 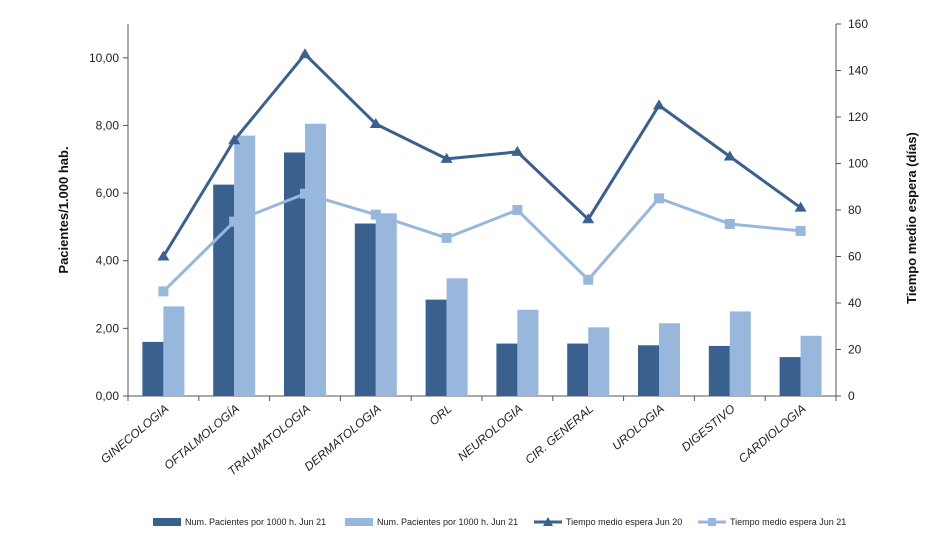 What do you see at coordinates (858, 71) in the screenshot?
I see `y2-tick-label: 140` at bounding box center [858, 71].